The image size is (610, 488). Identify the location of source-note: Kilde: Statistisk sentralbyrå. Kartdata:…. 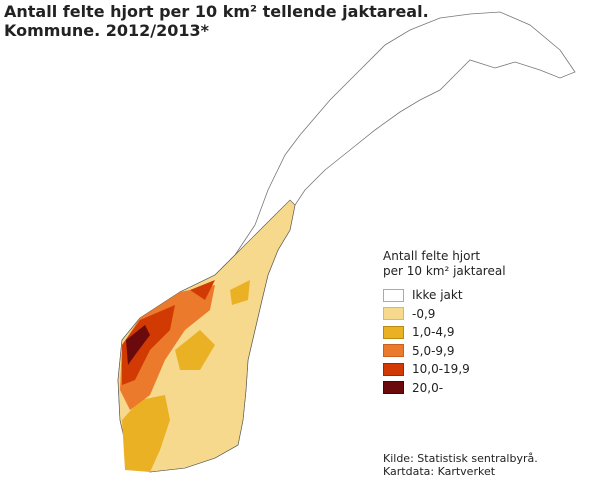
(460, 465).